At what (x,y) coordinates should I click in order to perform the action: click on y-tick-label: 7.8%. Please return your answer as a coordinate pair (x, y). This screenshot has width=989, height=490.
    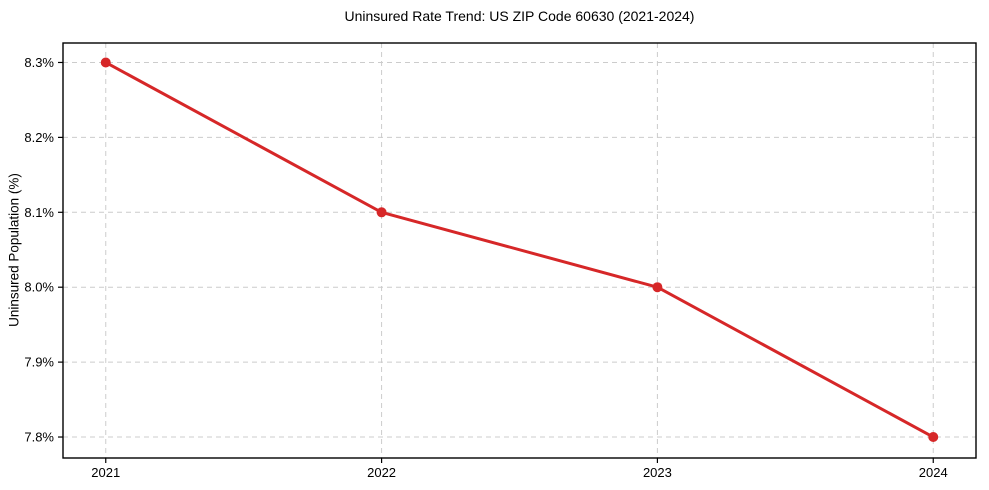
    Looking at the image, I should click on (39, 437).